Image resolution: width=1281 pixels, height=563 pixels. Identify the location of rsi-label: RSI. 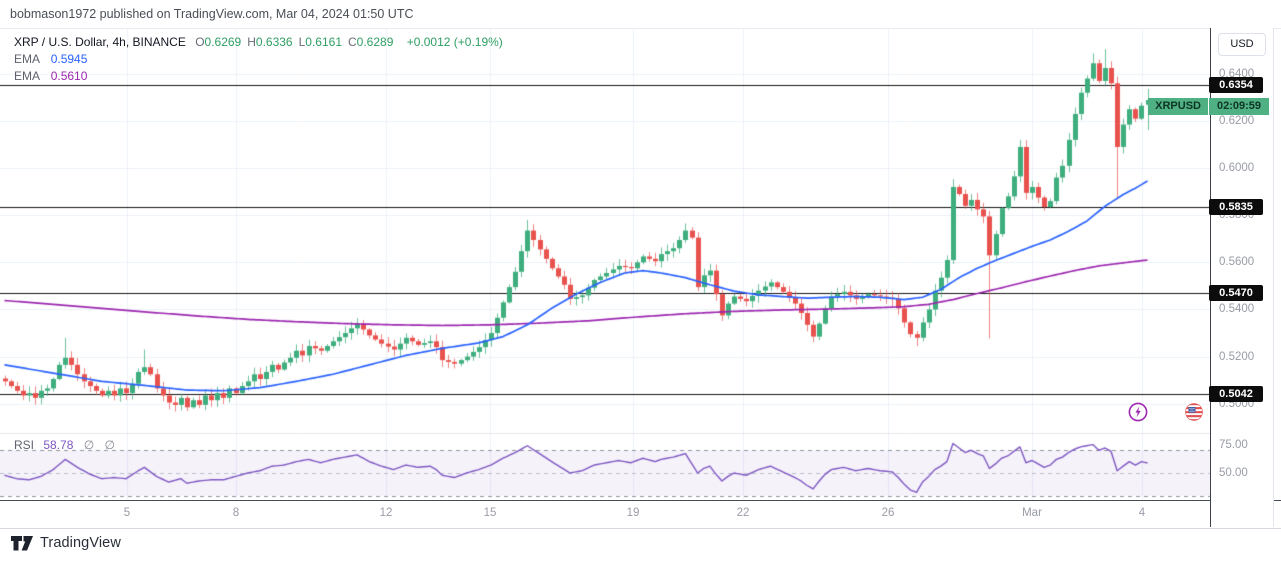
(24, 445).